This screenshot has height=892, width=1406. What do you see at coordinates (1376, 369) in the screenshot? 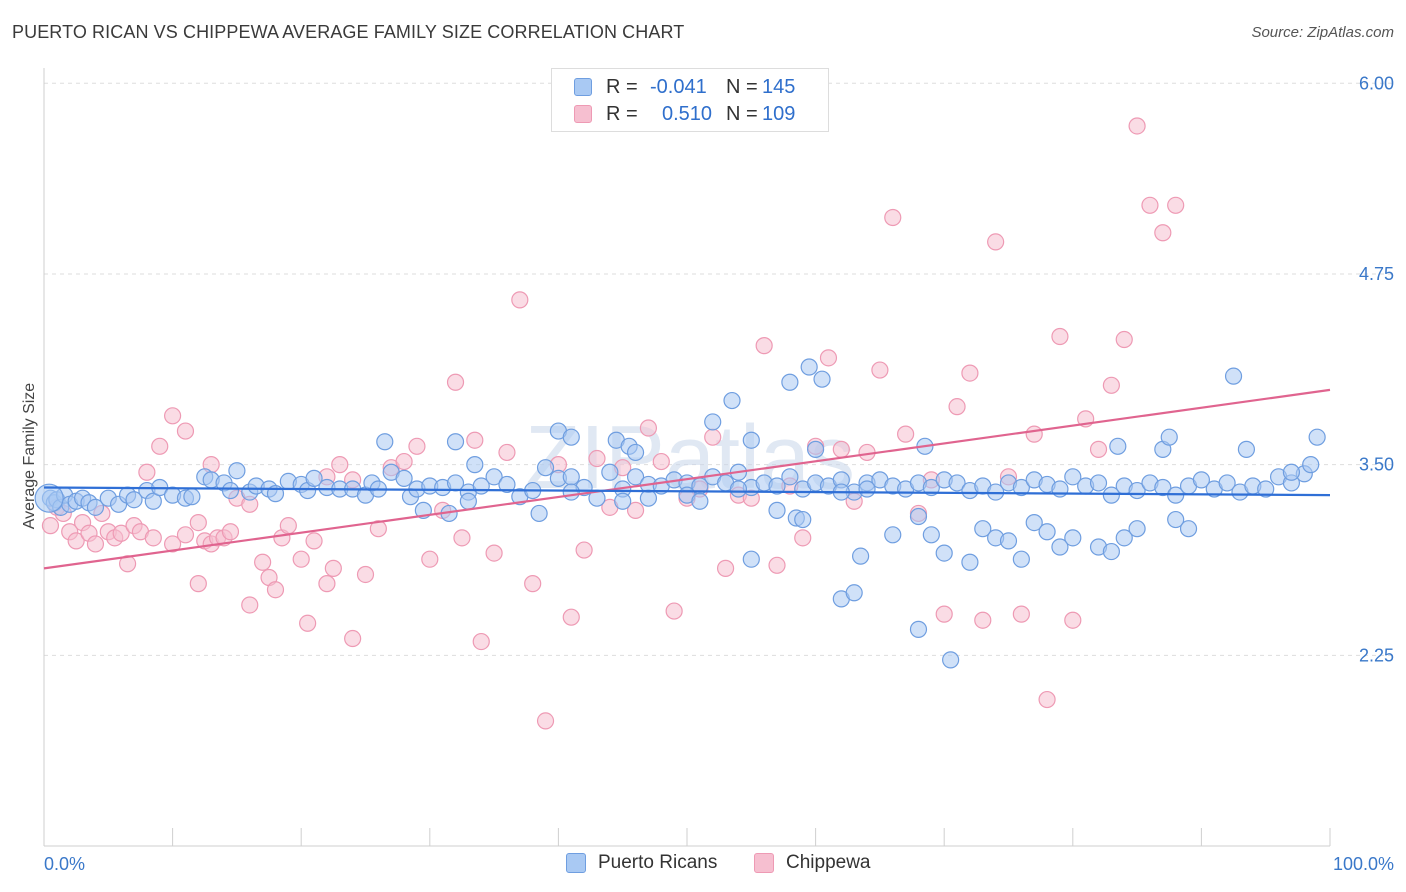
I see `y-tick-labels: 2.25 3.50 4.75 6.00` at bounding box center [1376, 369].